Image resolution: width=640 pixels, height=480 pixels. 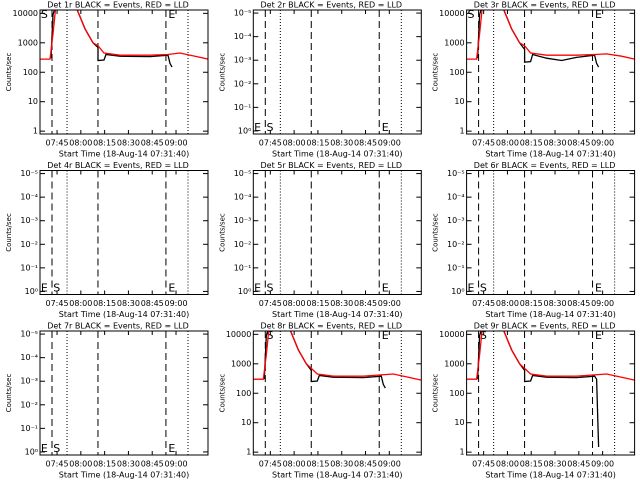 I want to click on chart-title: Det 9r BLACK = Events, RED = LLD, so click(x=545, y=326).